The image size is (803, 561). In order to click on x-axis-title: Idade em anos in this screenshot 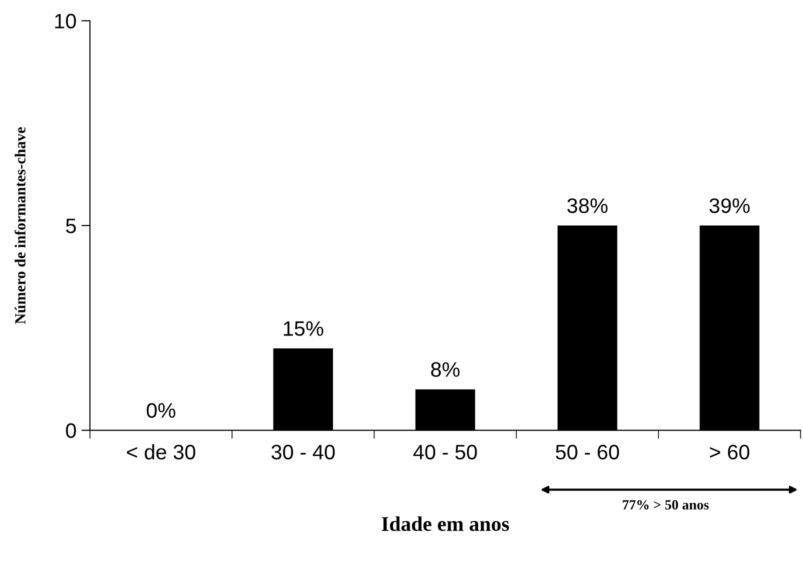, I will do `click(445, 524)`.